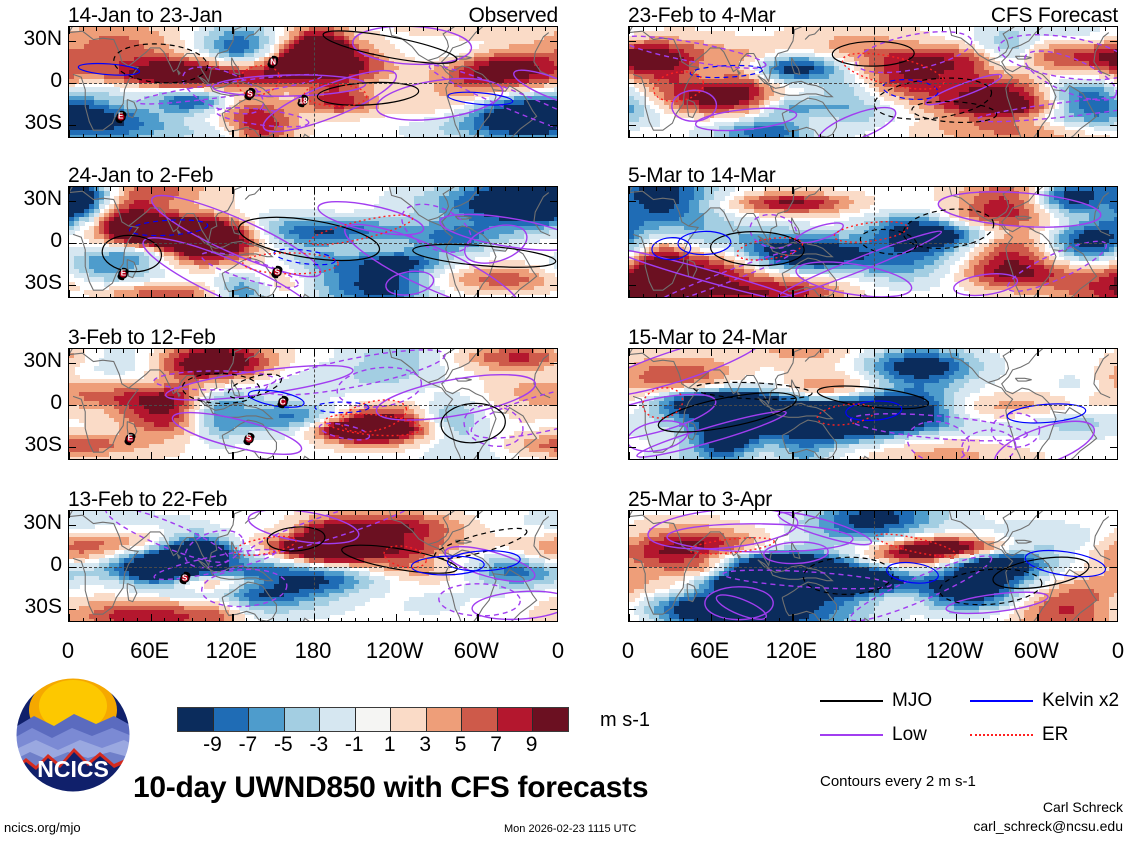 This screenshot has width=1135, height=844. Describe the element at coordinates (912, 701) in the screenshot. I see `legend-label: MJO` at that location.